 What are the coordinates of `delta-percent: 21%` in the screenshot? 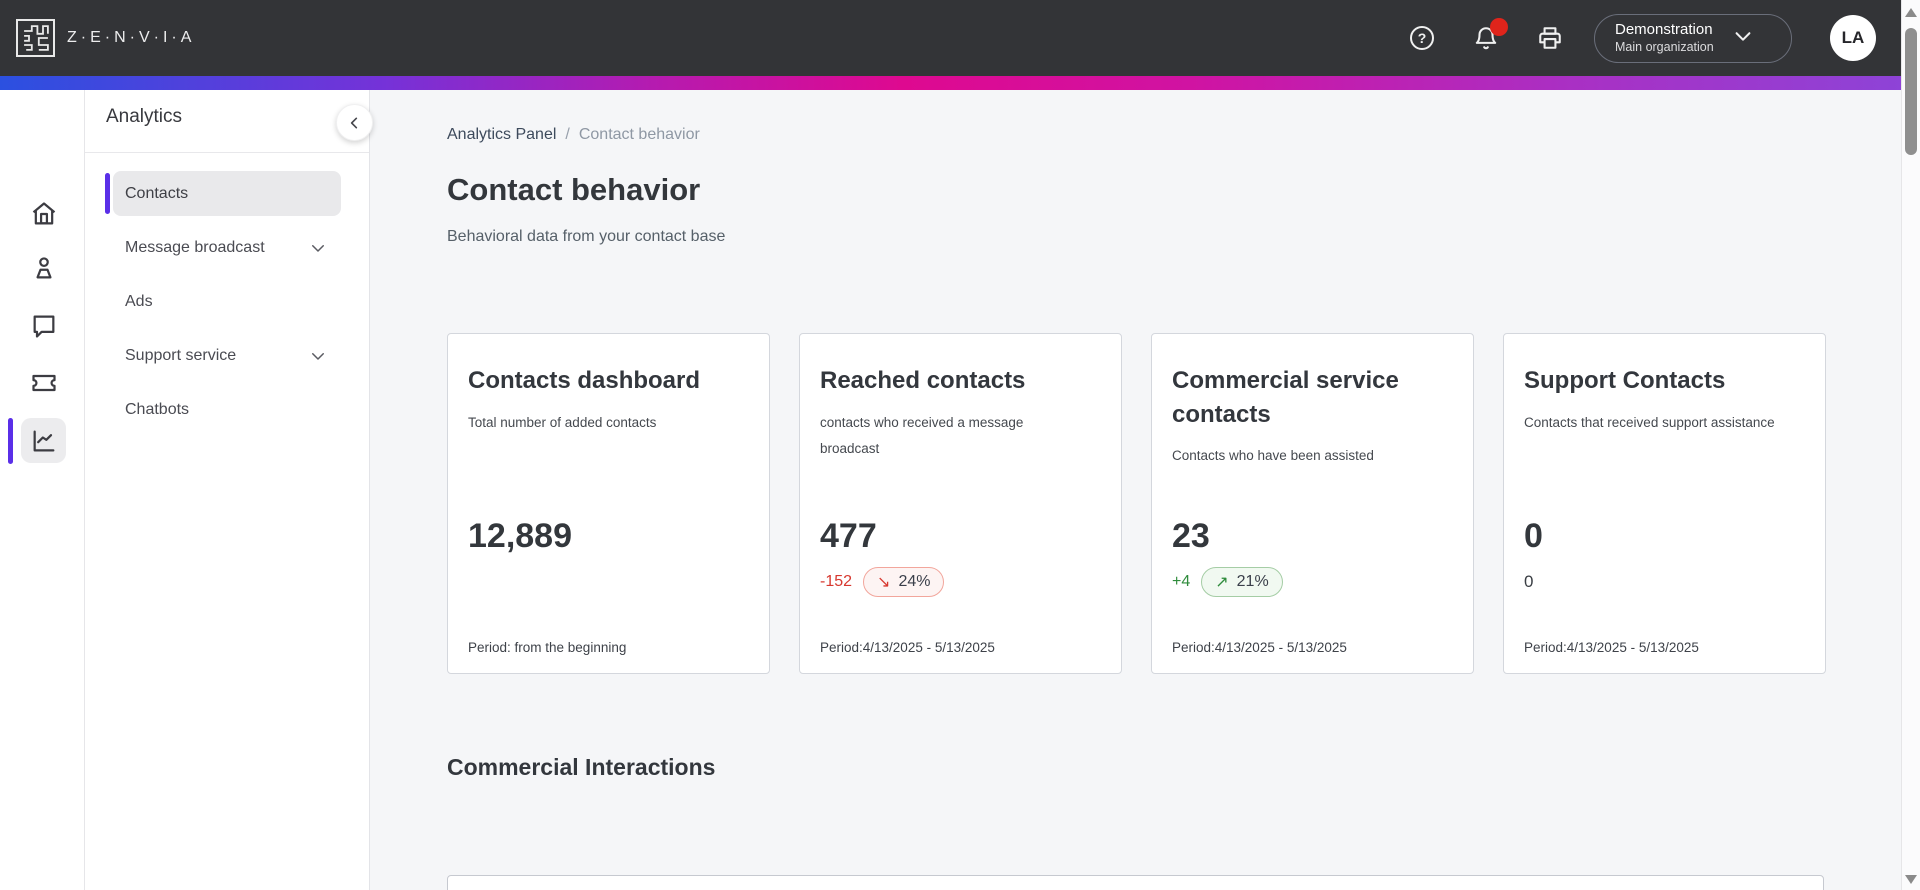 It's located at (1252, 581).